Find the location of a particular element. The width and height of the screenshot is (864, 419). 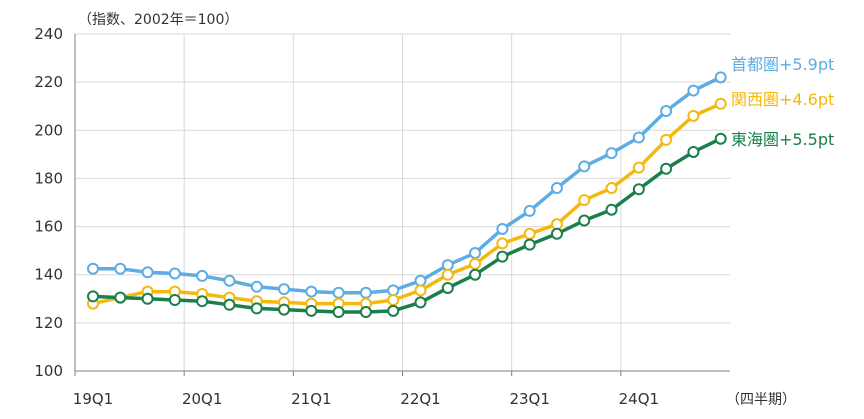

series-labels: 首都圏+5.9pt 関西圏+4.6pt 東海圏+5.5pt is located at coordinates (782, 102).